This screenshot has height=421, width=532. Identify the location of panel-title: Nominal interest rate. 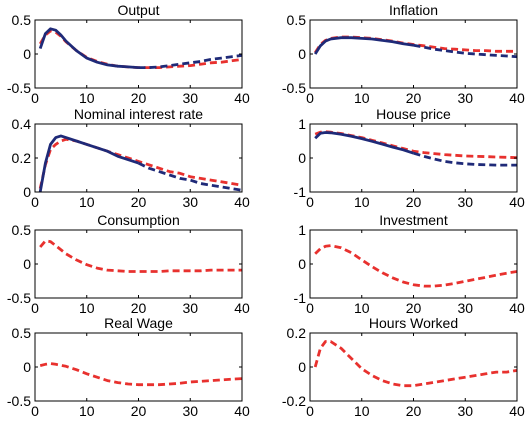
(138, 114).